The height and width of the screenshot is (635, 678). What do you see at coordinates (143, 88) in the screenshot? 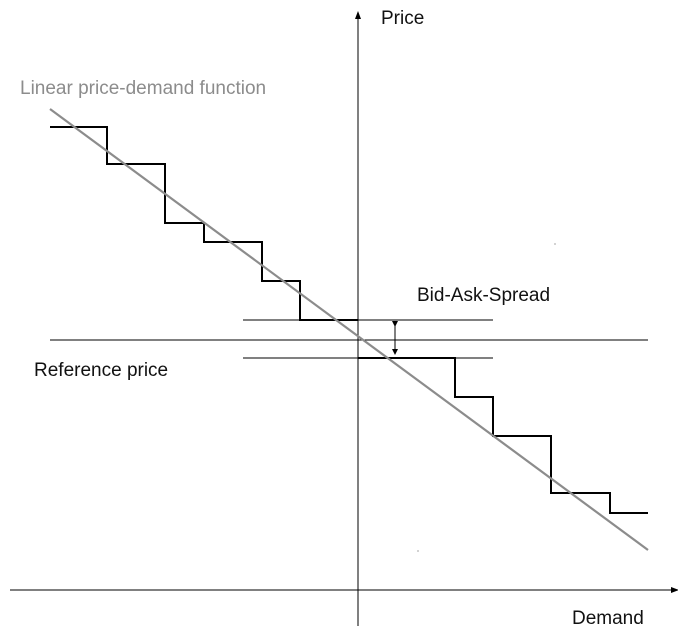
I see `linear-function-label: Linear price-demand function` at bounding box center [143, 88].